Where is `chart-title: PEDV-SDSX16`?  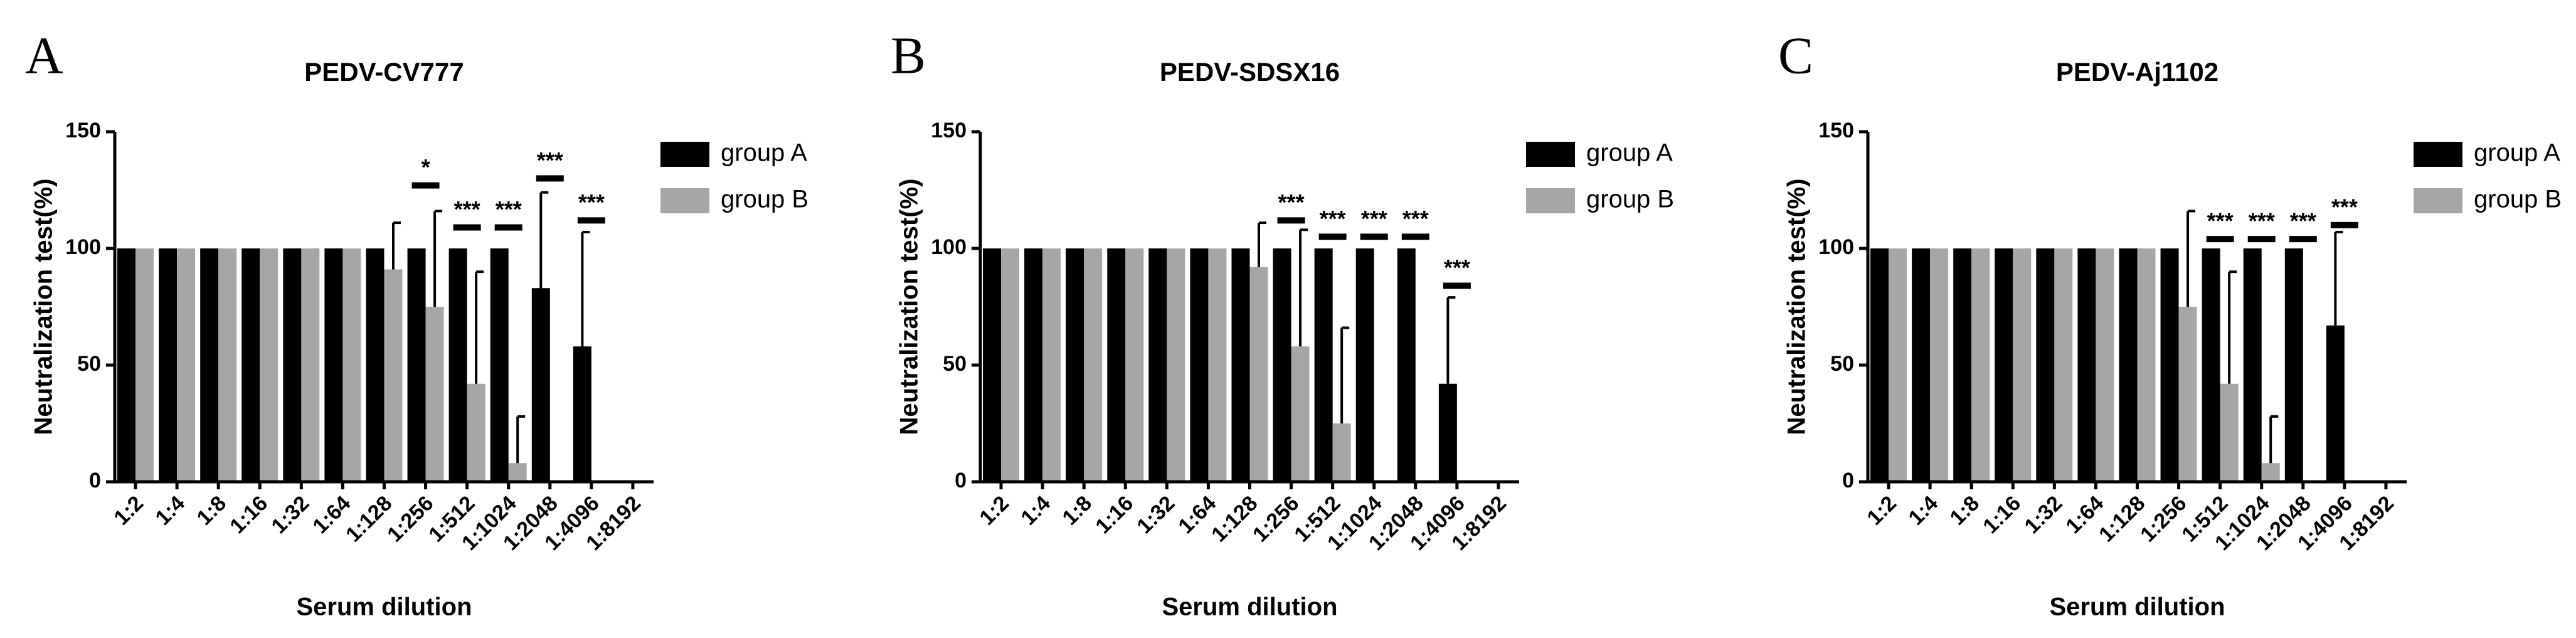 chart-title: PEDV-SDSX16 is located at coordinates (1250, 72).